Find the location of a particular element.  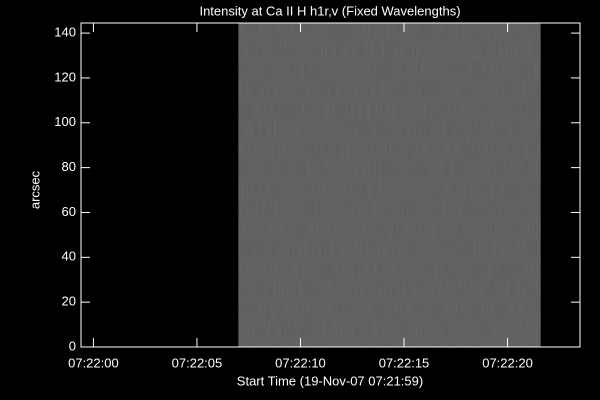

y-tick-label: 100 is located at coordinates (65, 121).